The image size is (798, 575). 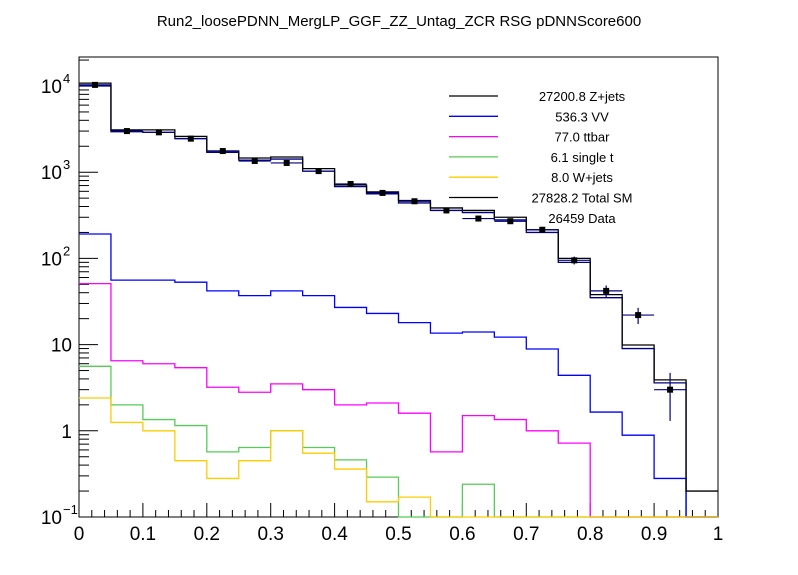 I want to click on y-tick-label: 10 −1, so click(x=59, y=515).